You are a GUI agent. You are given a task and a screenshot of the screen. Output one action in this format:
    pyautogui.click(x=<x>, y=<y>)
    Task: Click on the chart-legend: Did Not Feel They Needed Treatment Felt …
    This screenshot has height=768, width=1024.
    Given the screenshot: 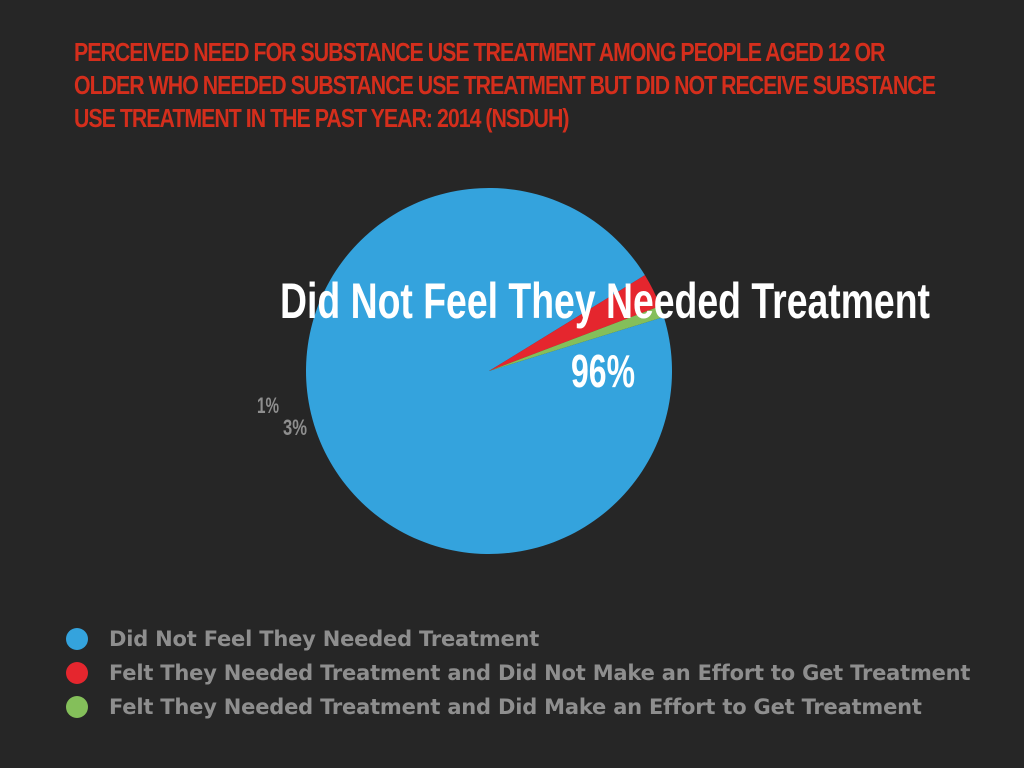 What is the action you would take?
    pyautogui.click(x=518, y=673)
    